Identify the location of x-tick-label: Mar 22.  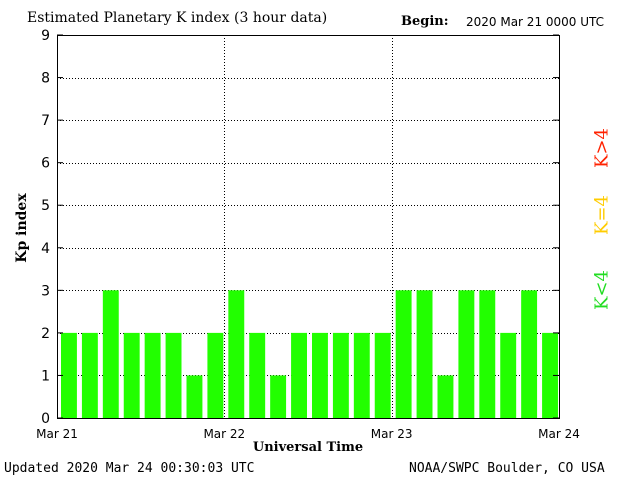
(224, 434).